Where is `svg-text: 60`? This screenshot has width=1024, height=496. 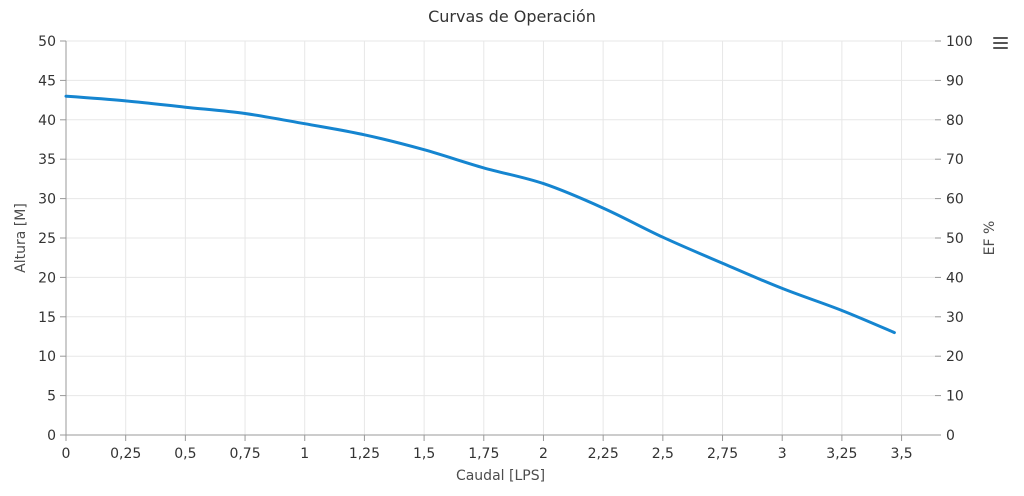 svg-text: 60 is located at coordinates (955, 200).